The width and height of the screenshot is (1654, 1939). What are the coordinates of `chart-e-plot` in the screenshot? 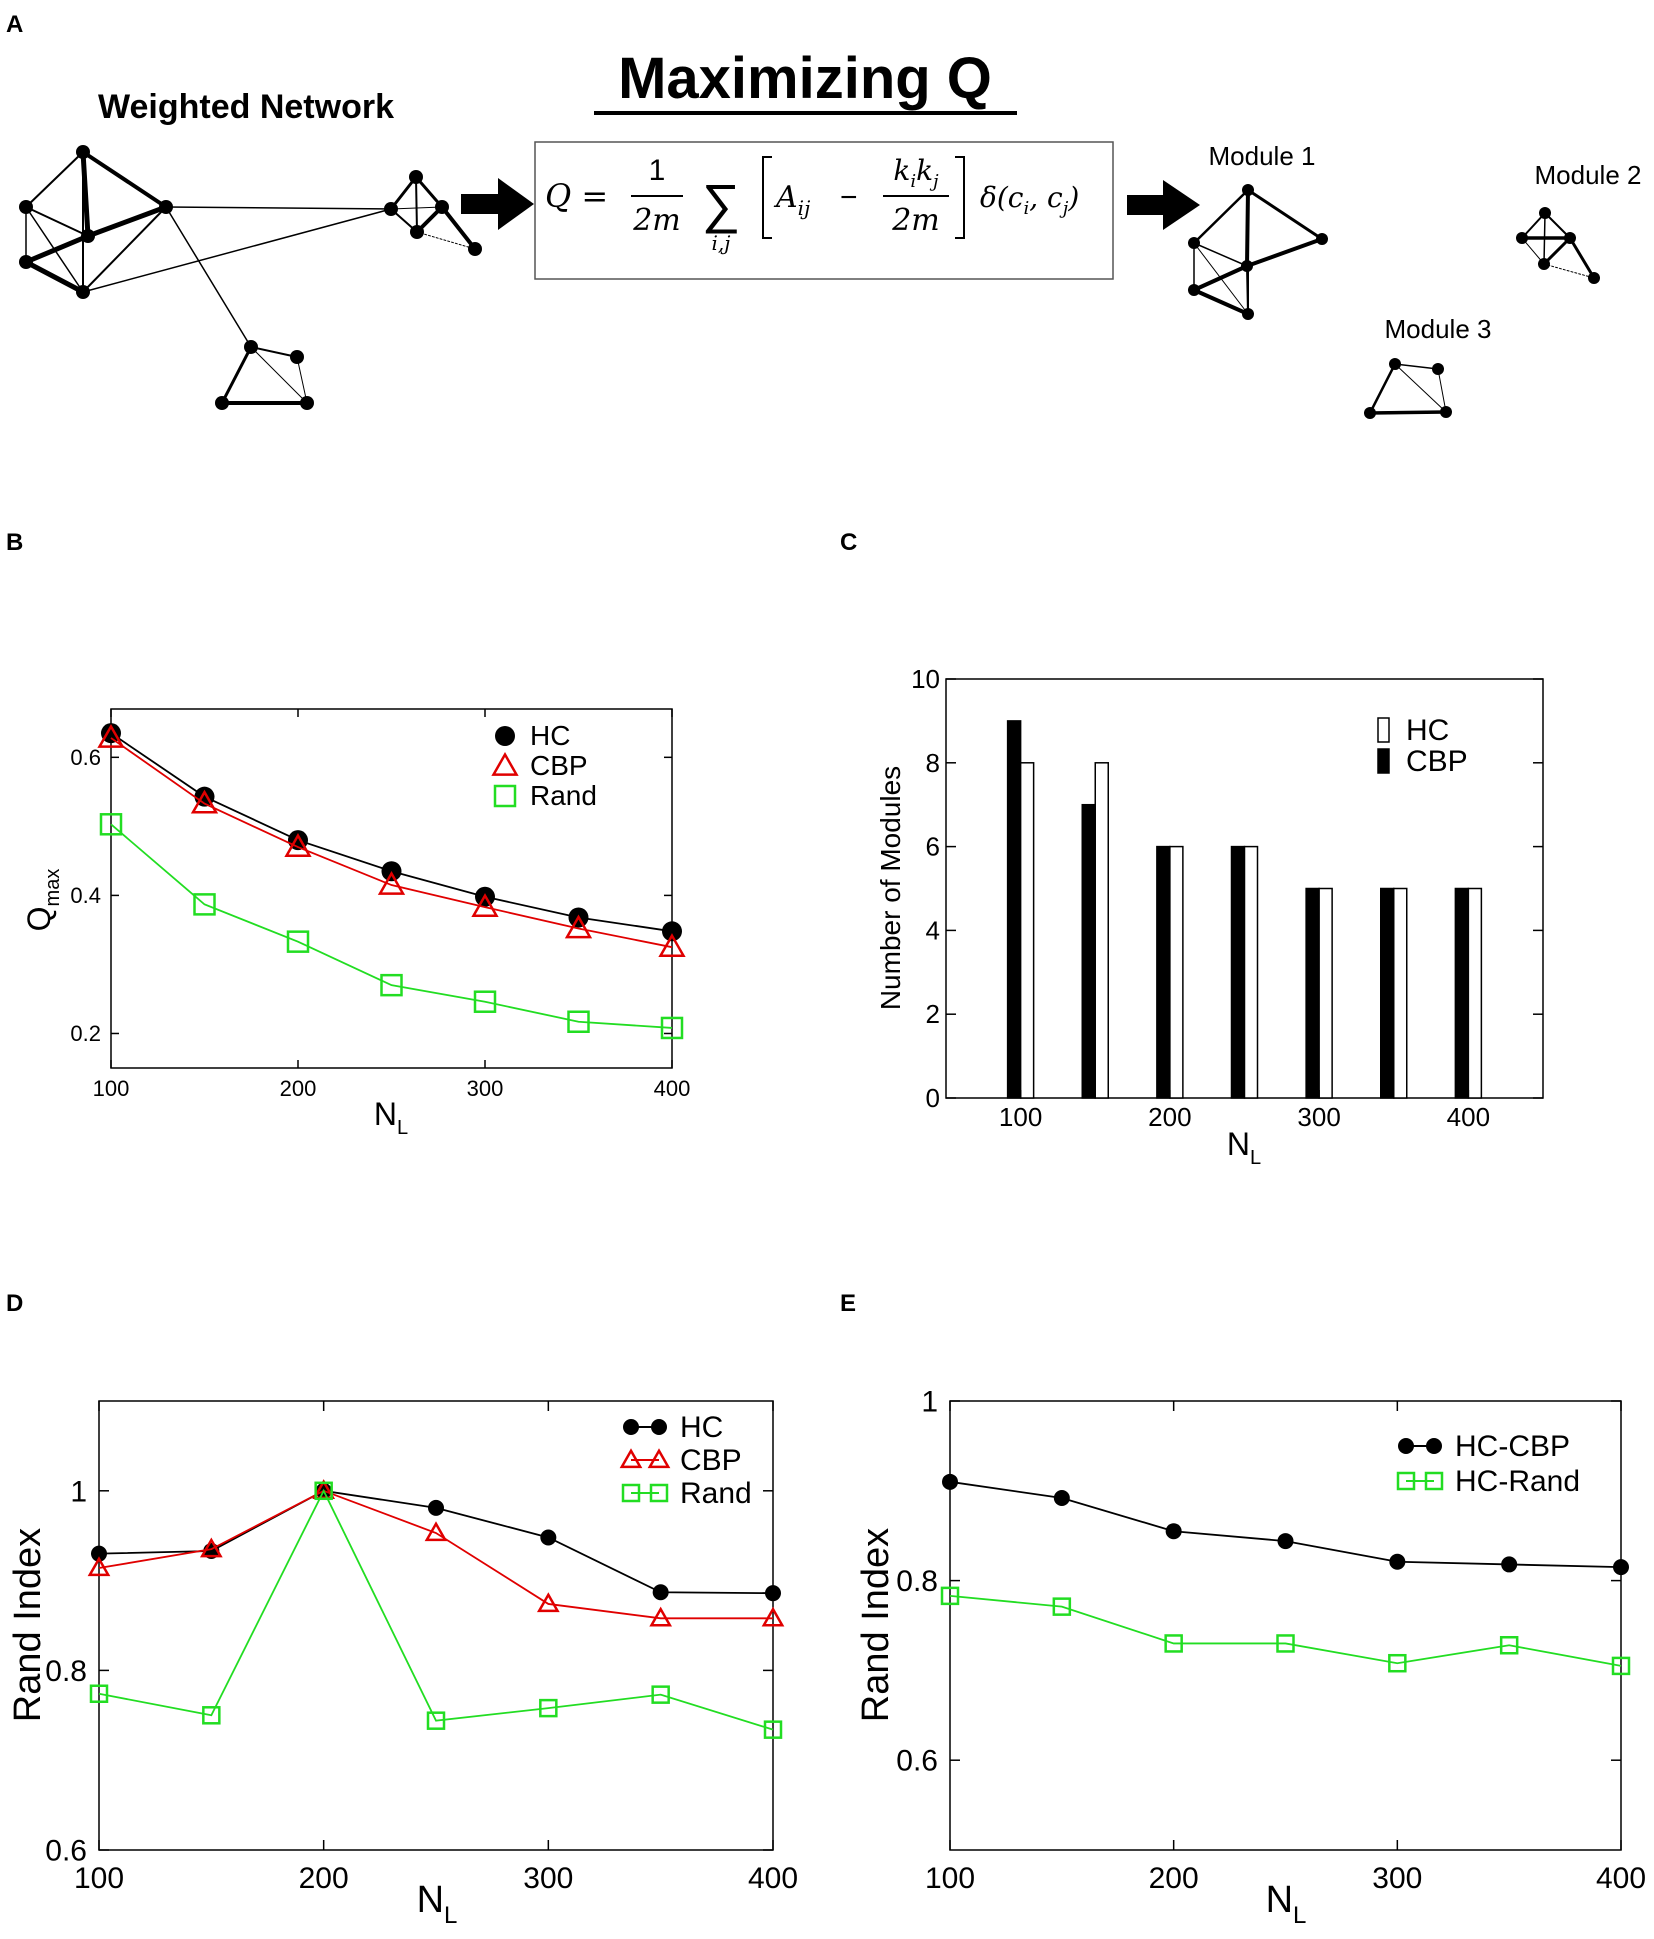 It's located at (1285, 1574).